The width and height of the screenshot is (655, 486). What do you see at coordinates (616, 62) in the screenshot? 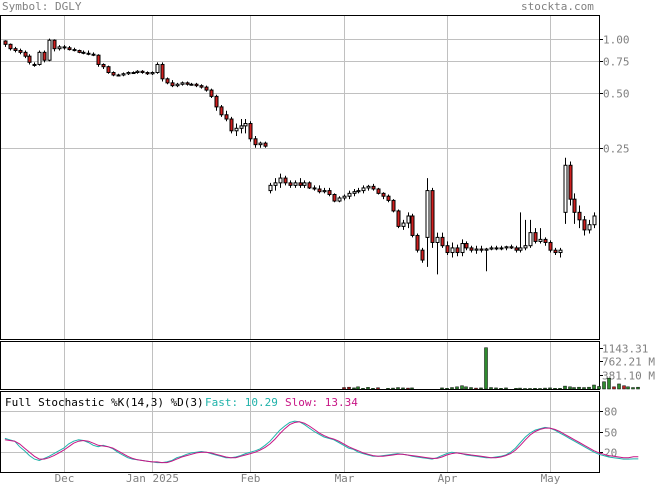
I see `price-tick-label: 0.75` at bounding box center [616, 62].